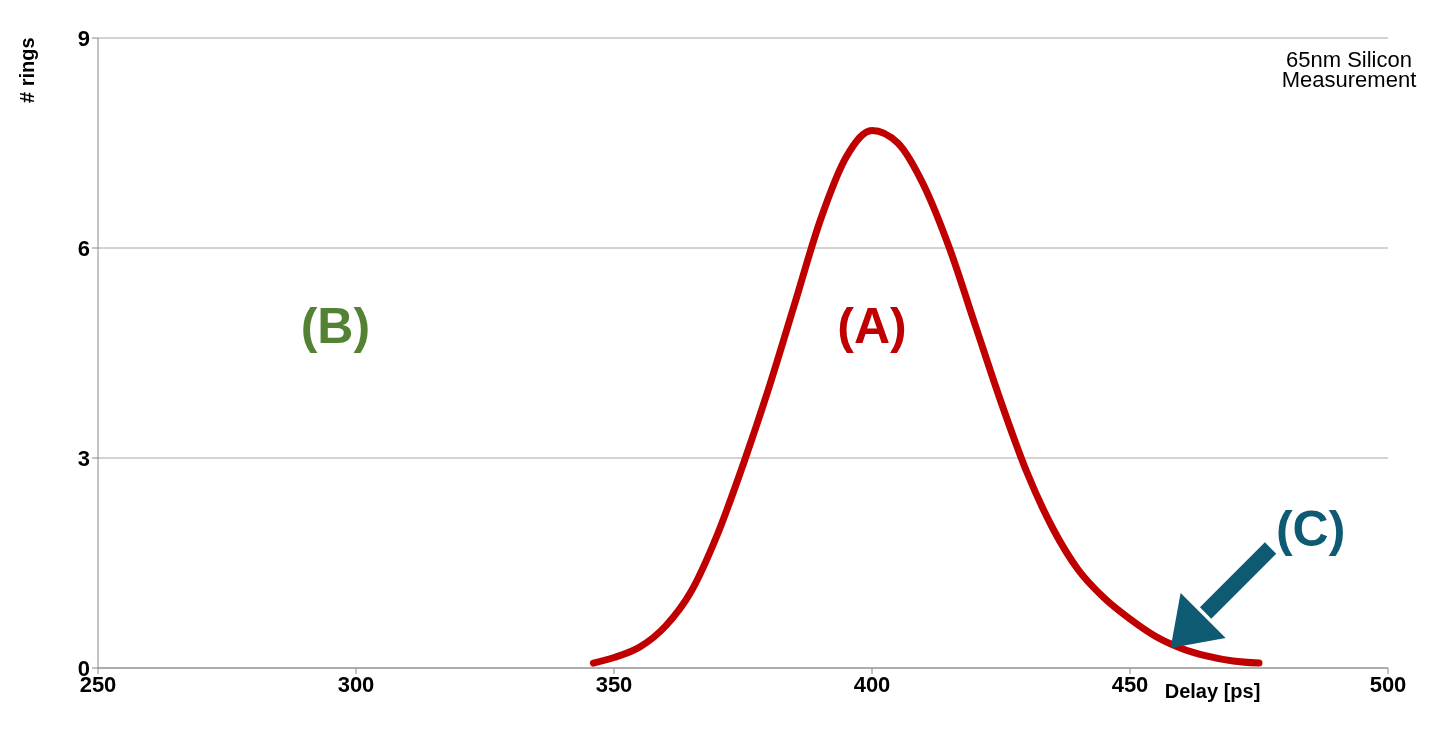 This screenshot has width=1441, height=734. Describe the element at coordinates (356, 684) in the screenshot. I see `x-tick-label: 300` at that location.